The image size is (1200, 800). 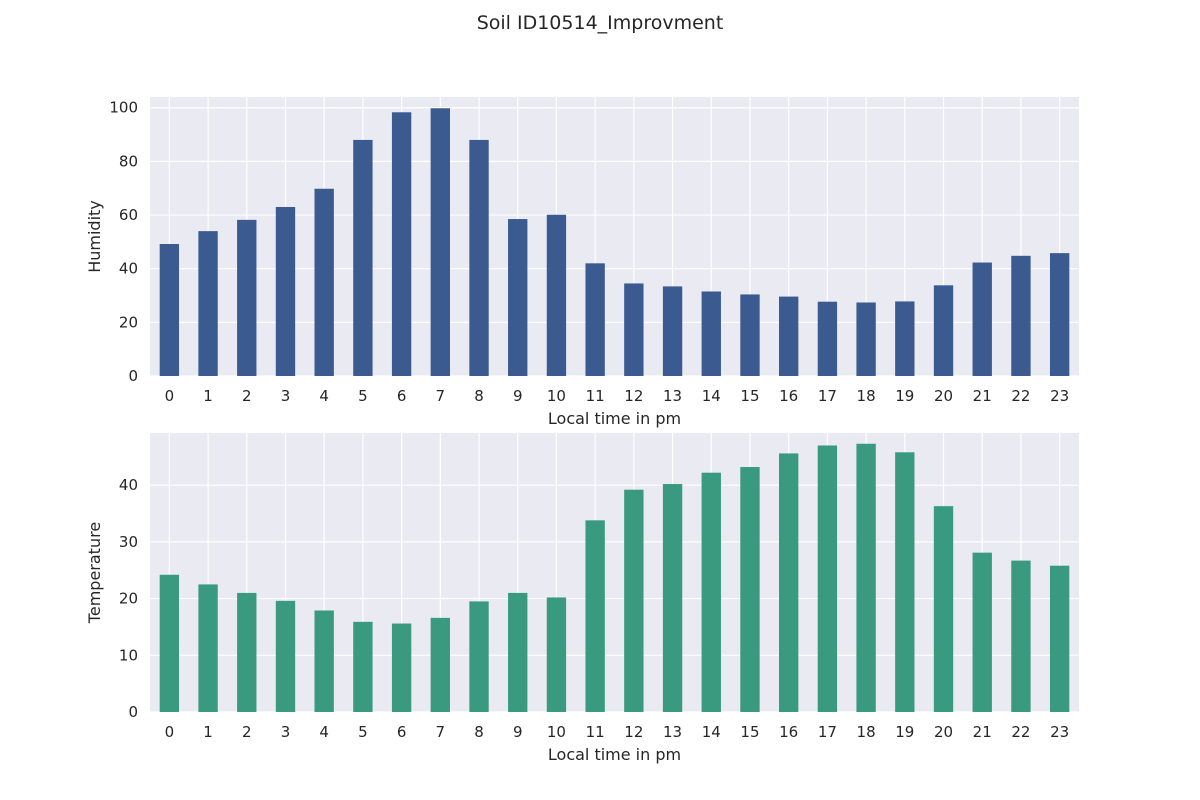 What do you see at coordinates (672, 732) in the screenshot?
I see `temperature-x-tick-label: 13` at bounding box center [672, 732].